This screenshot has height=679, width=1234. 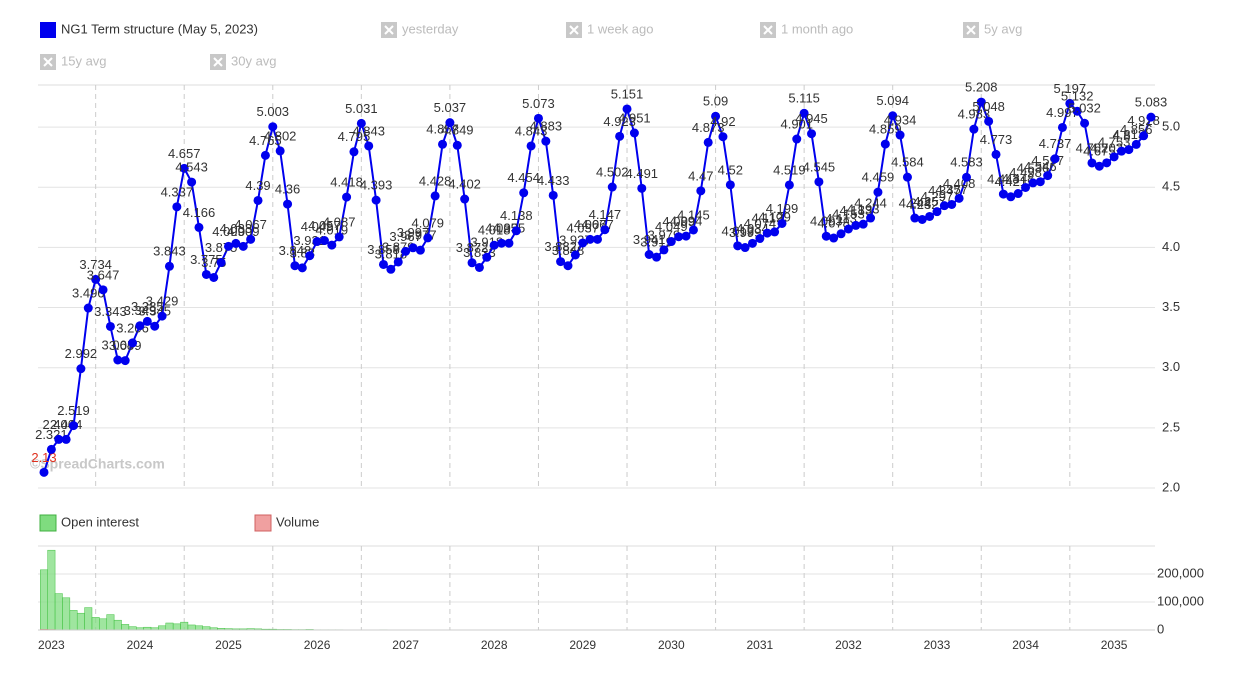 I want to click on data-label: 4.543, so click(x=191, y=167).